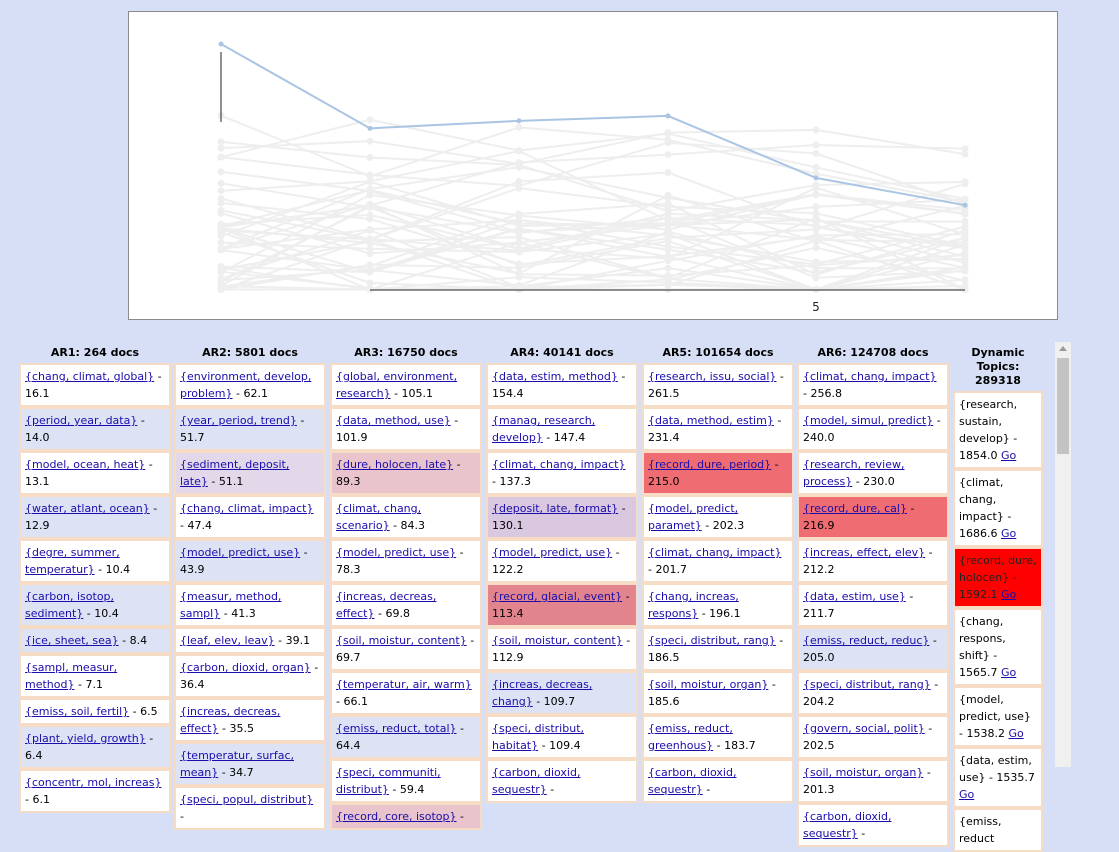 Image resolution: width=1119 pixels, height=852 pixels. I want to click on topic-link: {leaf, elev, leav}, so click(227, 640).